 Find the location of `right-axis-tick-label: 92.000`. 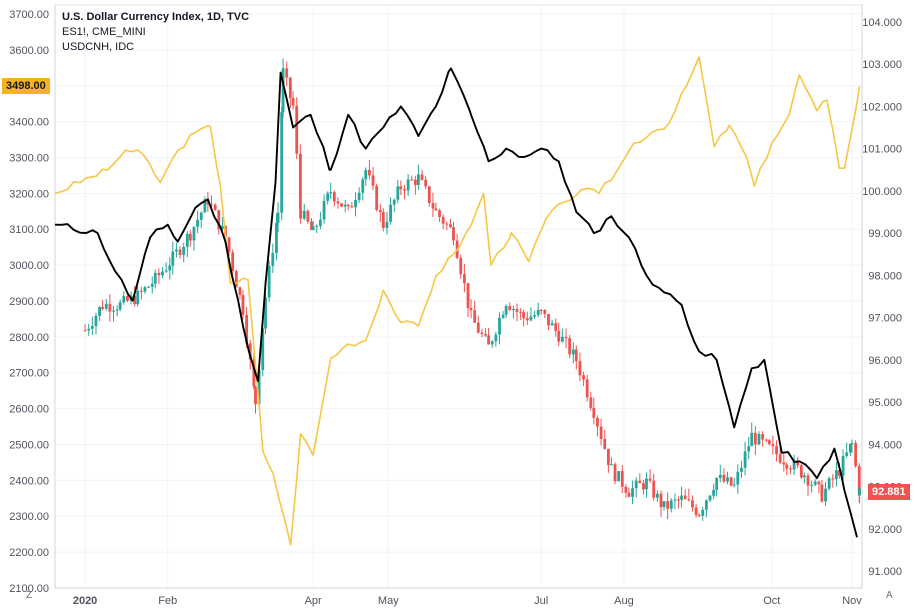

right-axis-tick-label: 92.000 is located at coordinates (885, 530).